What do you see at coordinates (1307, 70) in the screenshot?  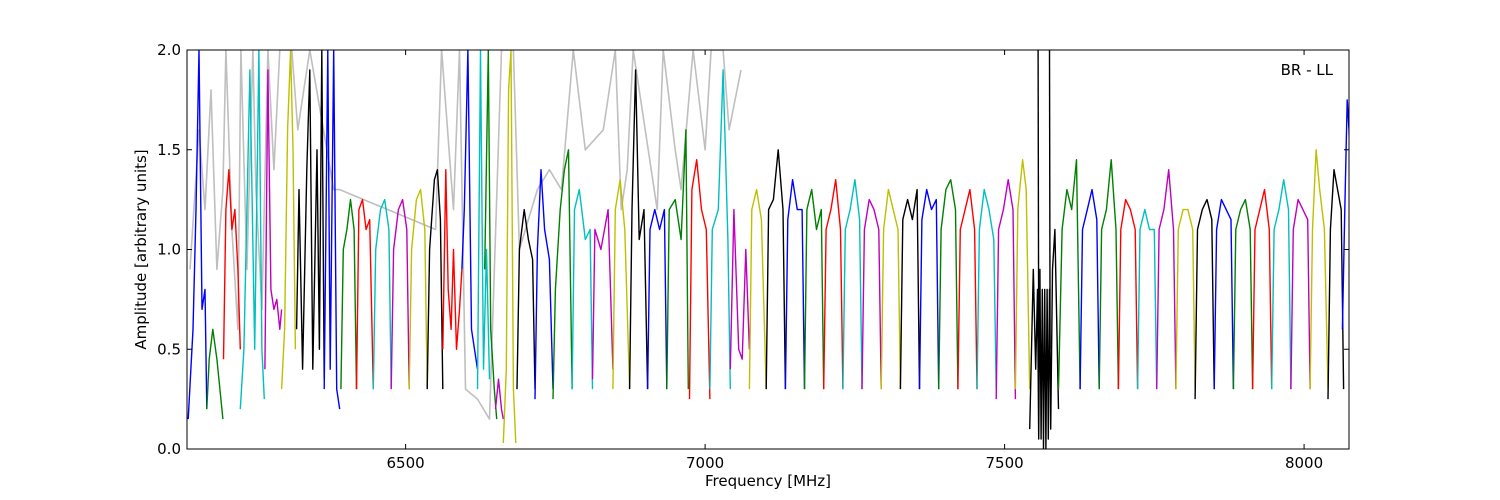 I see `panel-annotation: BR - LL` at bounding box center [1307, 70].